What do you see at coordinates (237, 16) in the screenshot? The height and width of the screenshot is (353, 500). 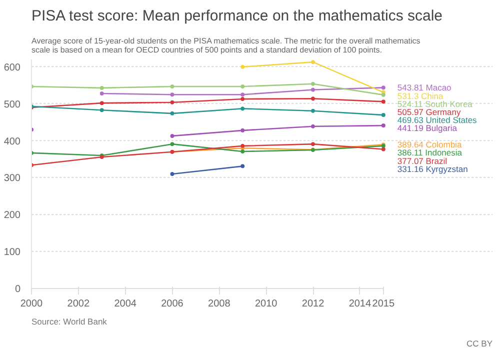 I see `chart-title: PISA test score: Mean performance on the mathematics scale` at bounding box center [237, 16].